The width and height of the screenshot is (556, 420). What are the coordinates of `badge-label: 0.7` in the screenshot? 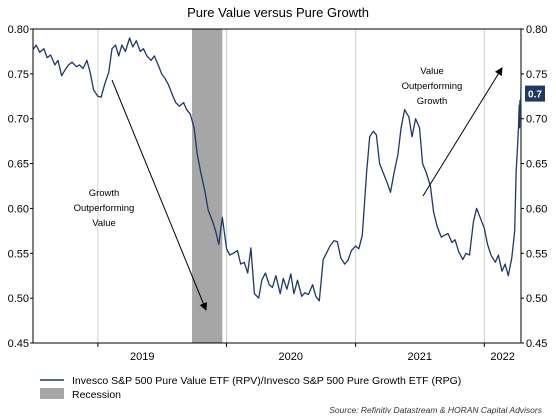 It's located at (535, 95).